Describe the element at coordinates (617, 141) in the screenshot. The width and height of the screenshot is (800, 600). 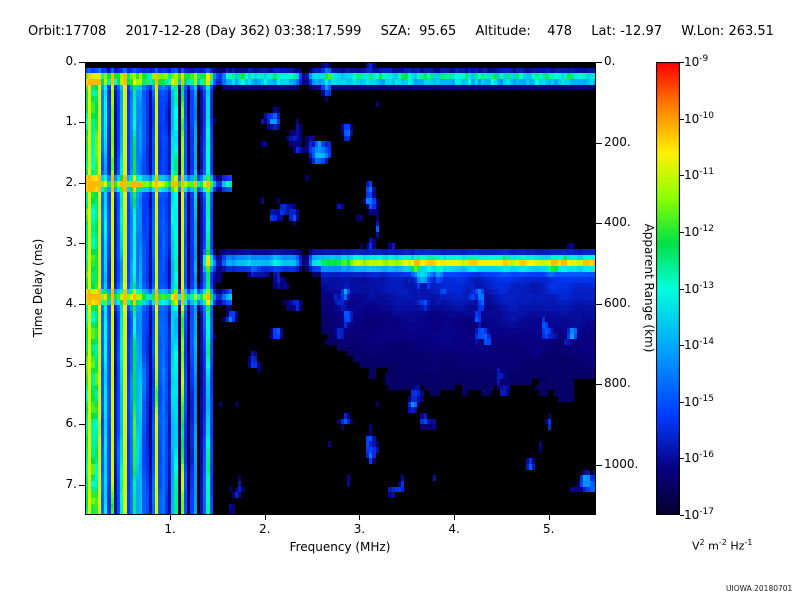
I see `y-tick-label-right: 200.` at that location.